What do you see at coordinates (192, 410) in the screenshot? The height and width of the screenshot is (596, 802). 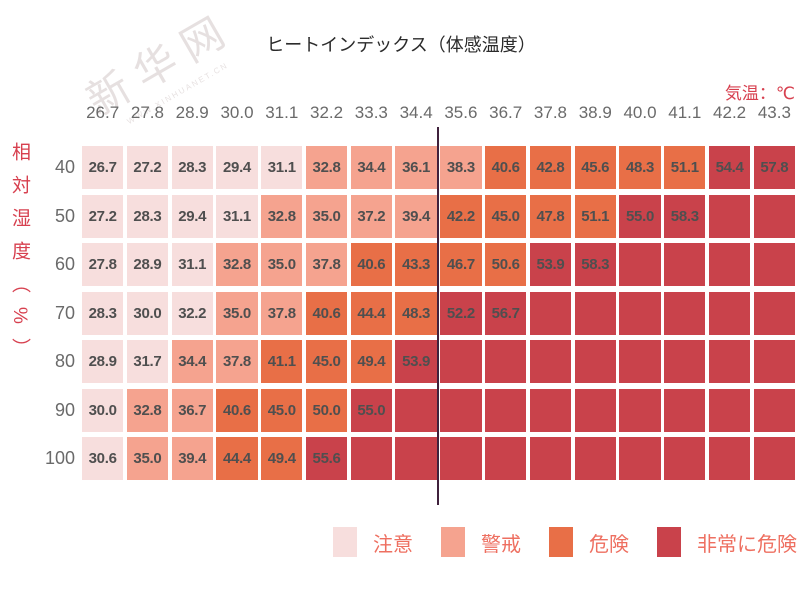 I see `heat-cell: 36.7` at bounding box center [192, 410].